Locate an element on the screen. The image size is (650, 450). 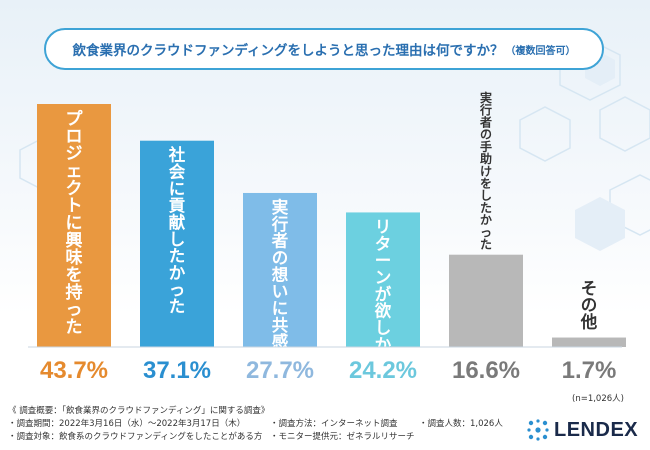
bar-2-category-label: 社会に貢献したかった is located at coordinates (177, 230).